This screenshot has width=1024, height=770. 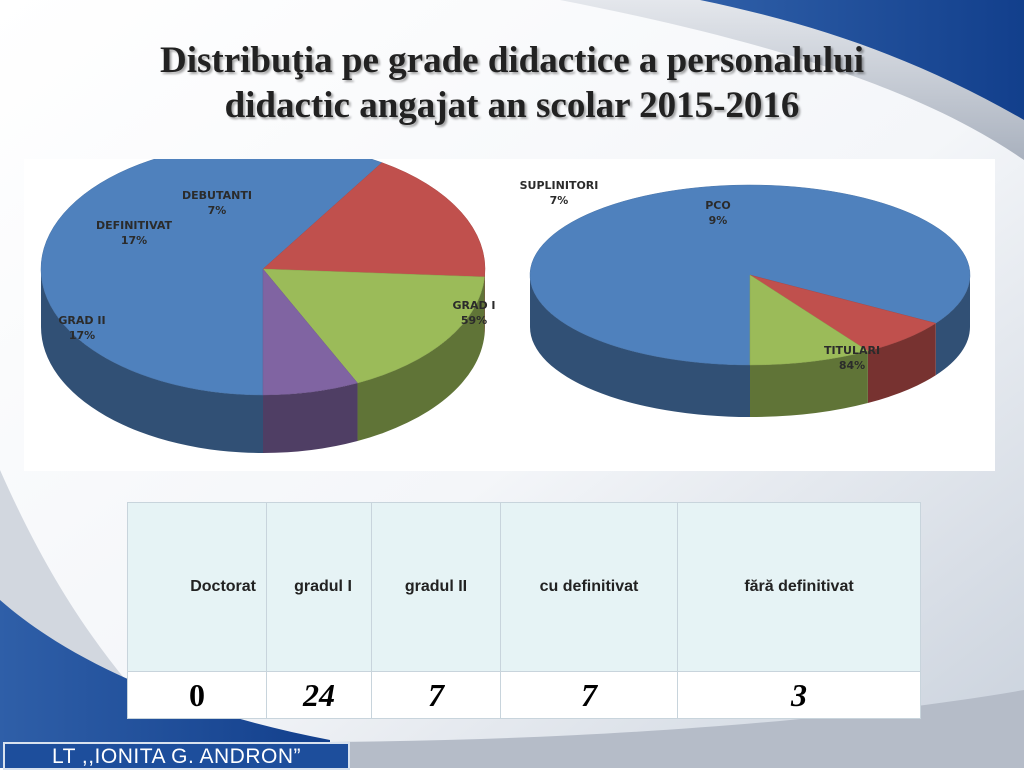 I want to click on slide-title-line-2: didactic angajat an scolar 2015-2016, so click(x=512, y=105).